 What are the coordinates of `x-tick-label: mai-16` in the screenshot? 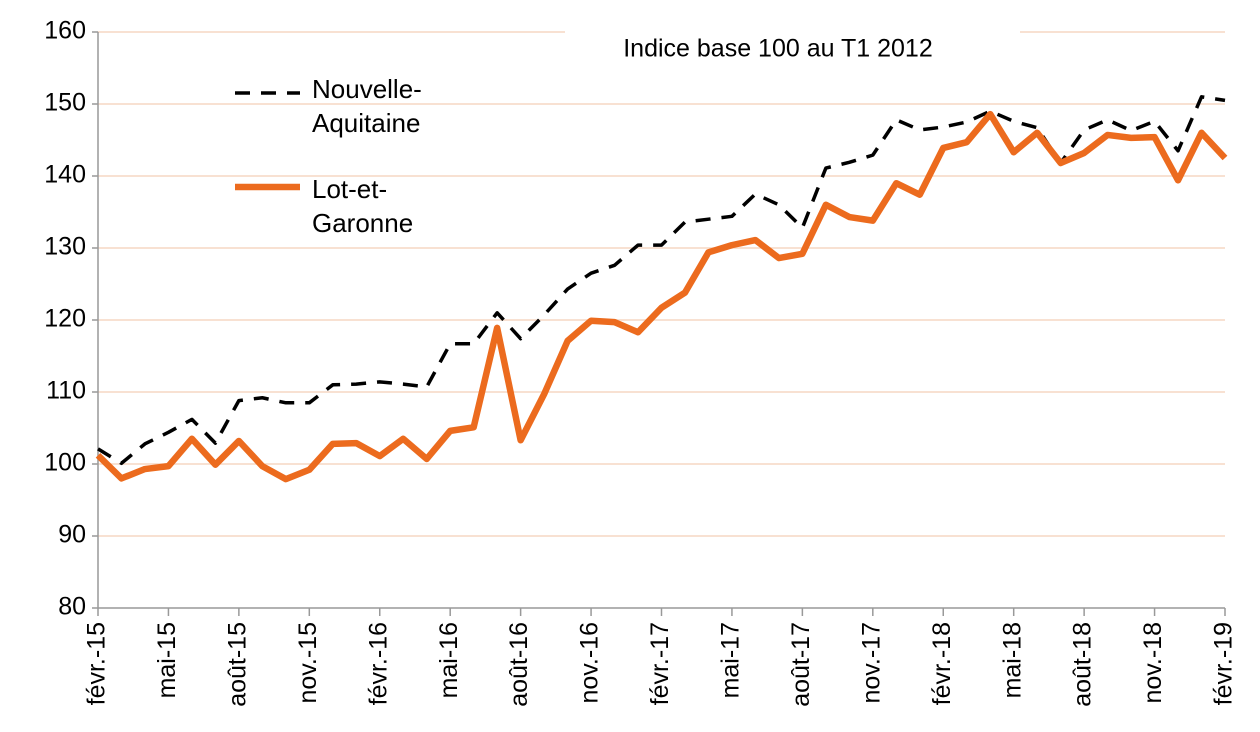 It's located at (449, 660).